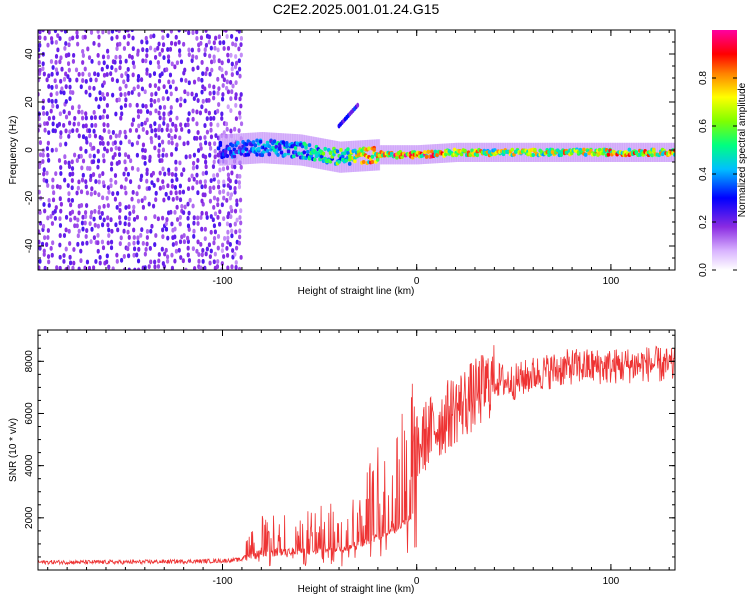 The width and height of the screenshot is (750, 600). Describe the element at coordinates (724, 150) in the screenshot. I see `colorbar-gradient` at that location.